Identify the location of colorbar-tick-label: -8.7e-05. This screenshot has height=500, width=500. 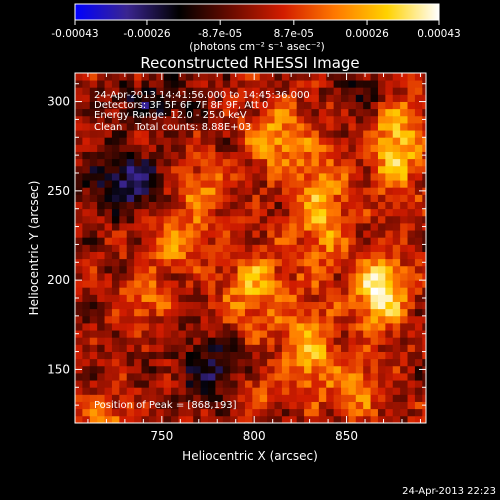
(220, 34).